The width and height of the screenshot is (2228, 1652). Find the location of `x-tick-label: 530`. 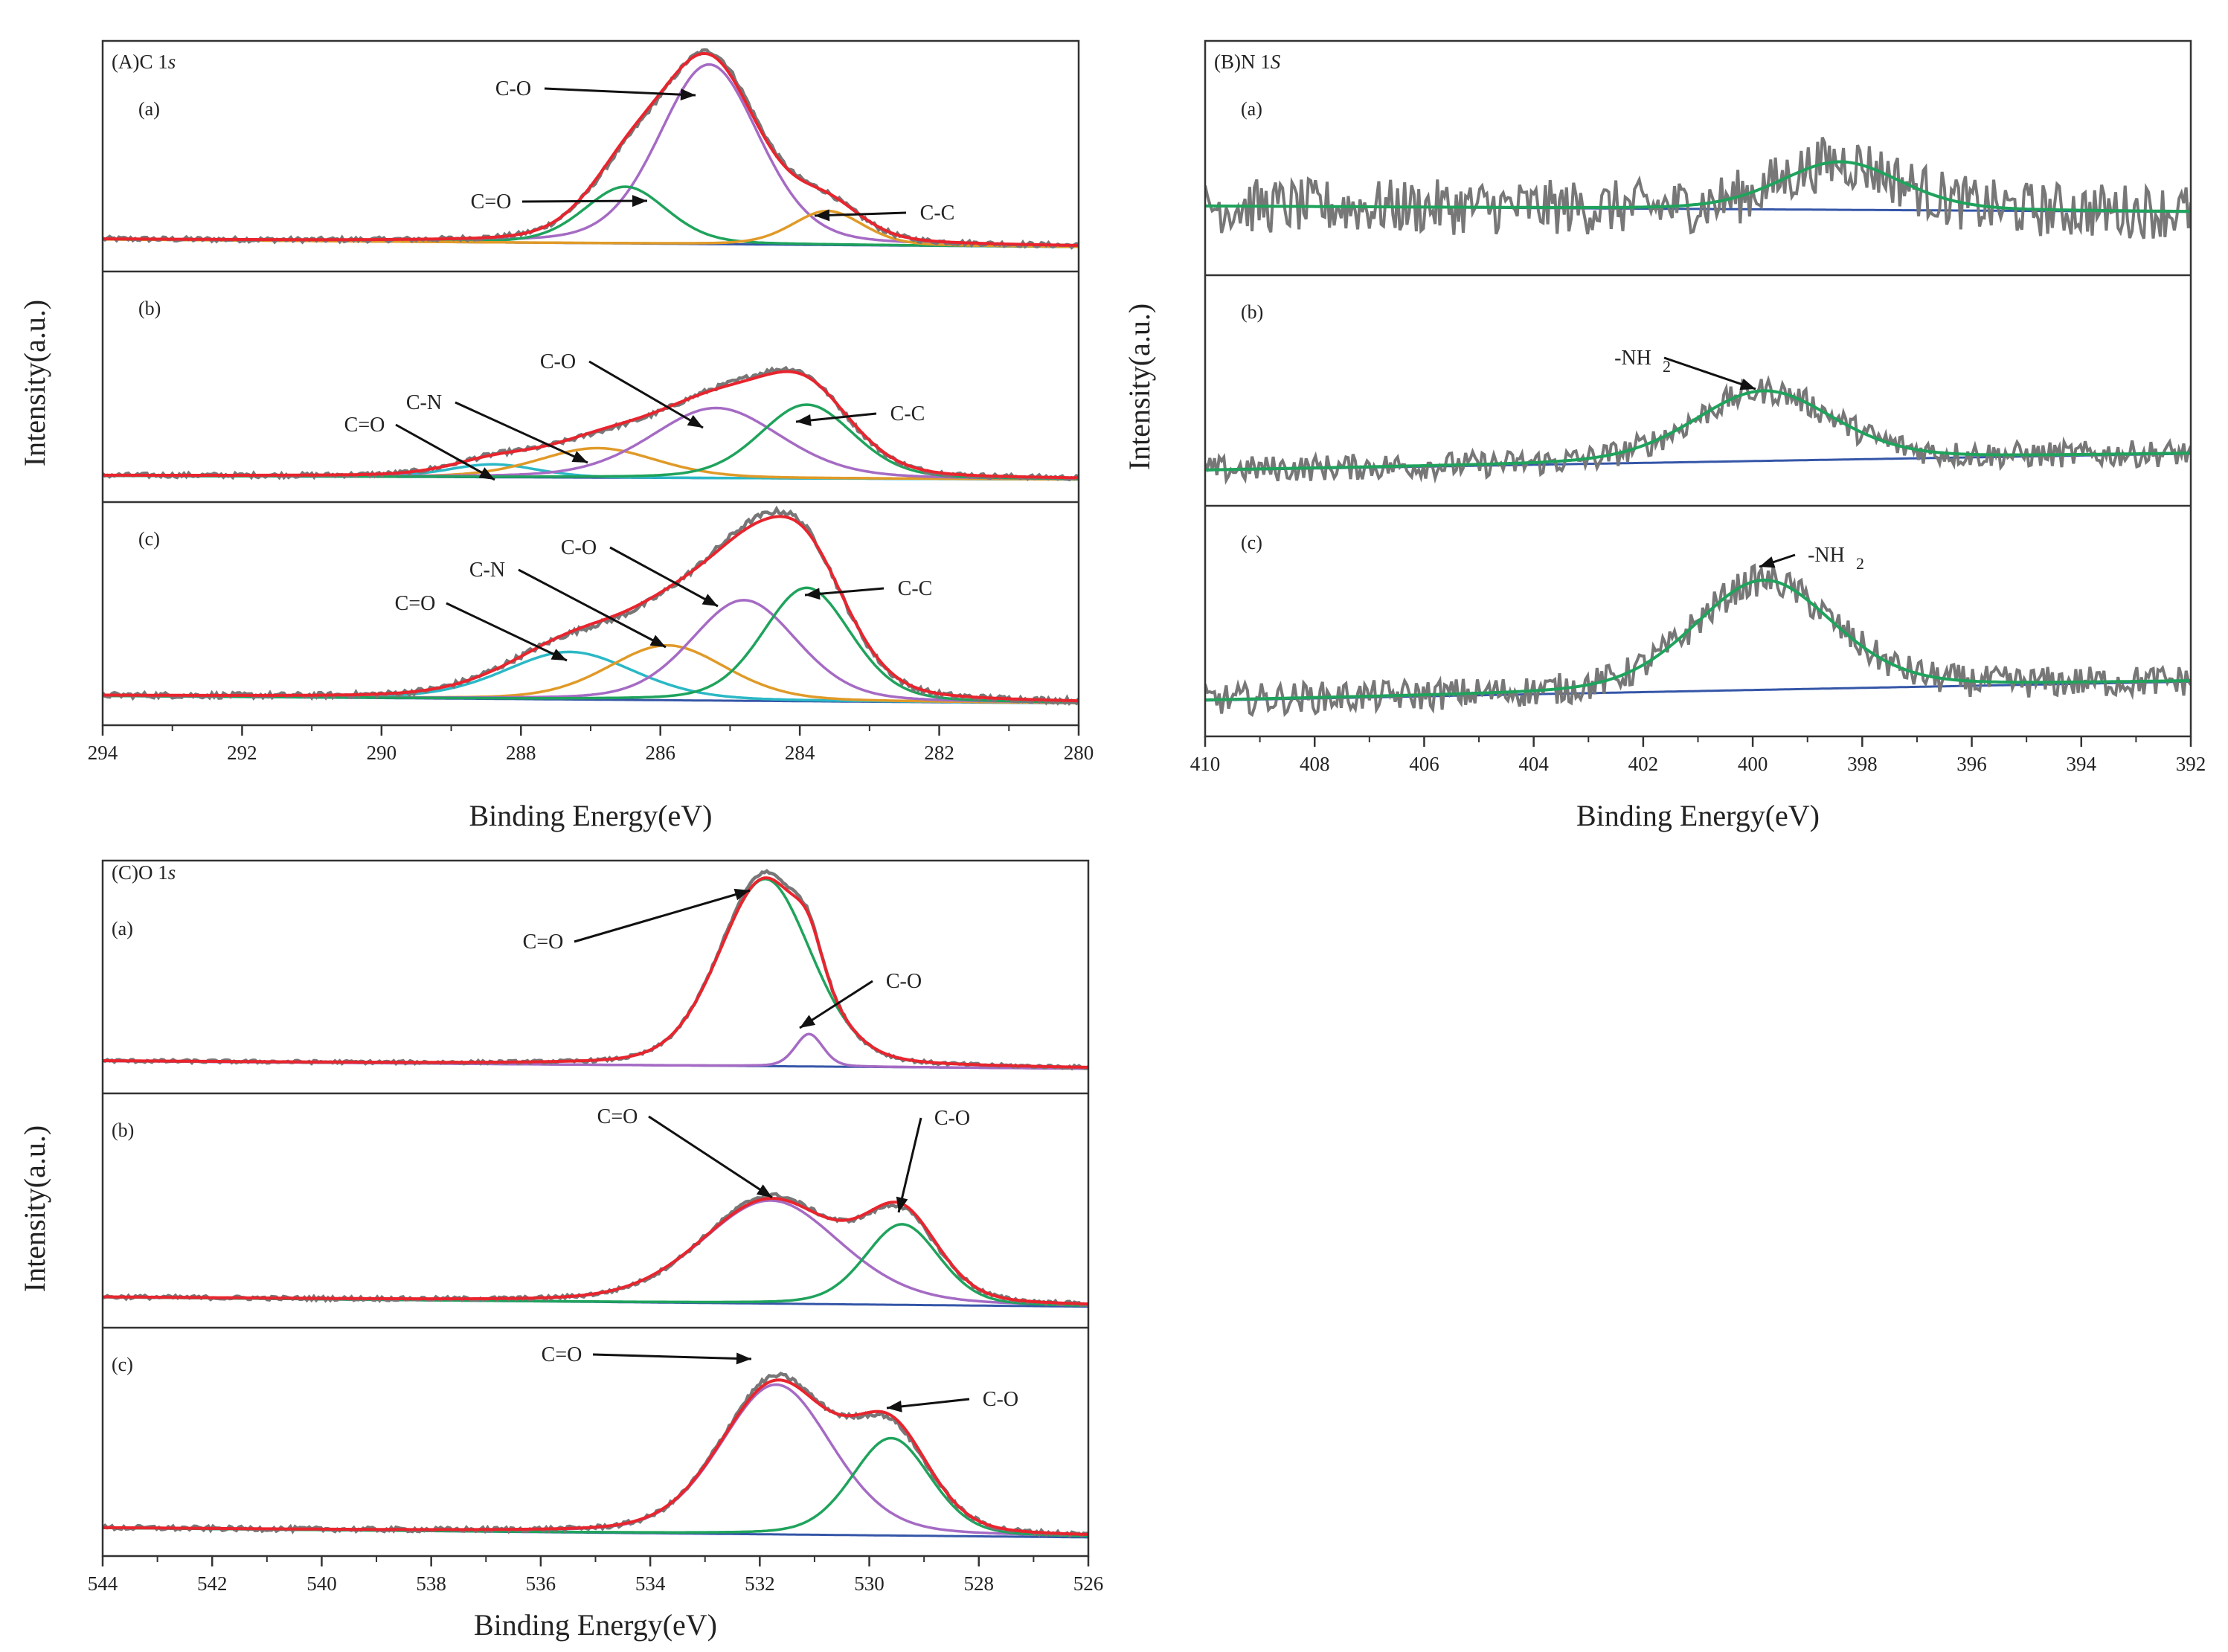

x-tick-label: 530 is located at coordinates (869, 1584).